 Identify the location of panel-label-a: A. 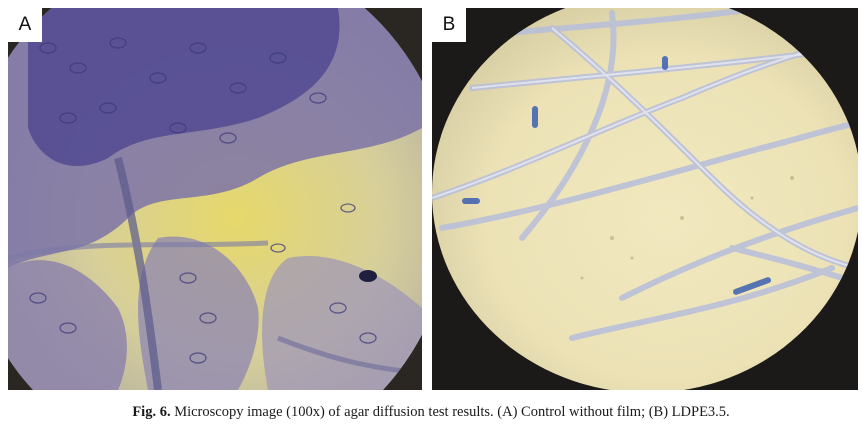
(25, 25).